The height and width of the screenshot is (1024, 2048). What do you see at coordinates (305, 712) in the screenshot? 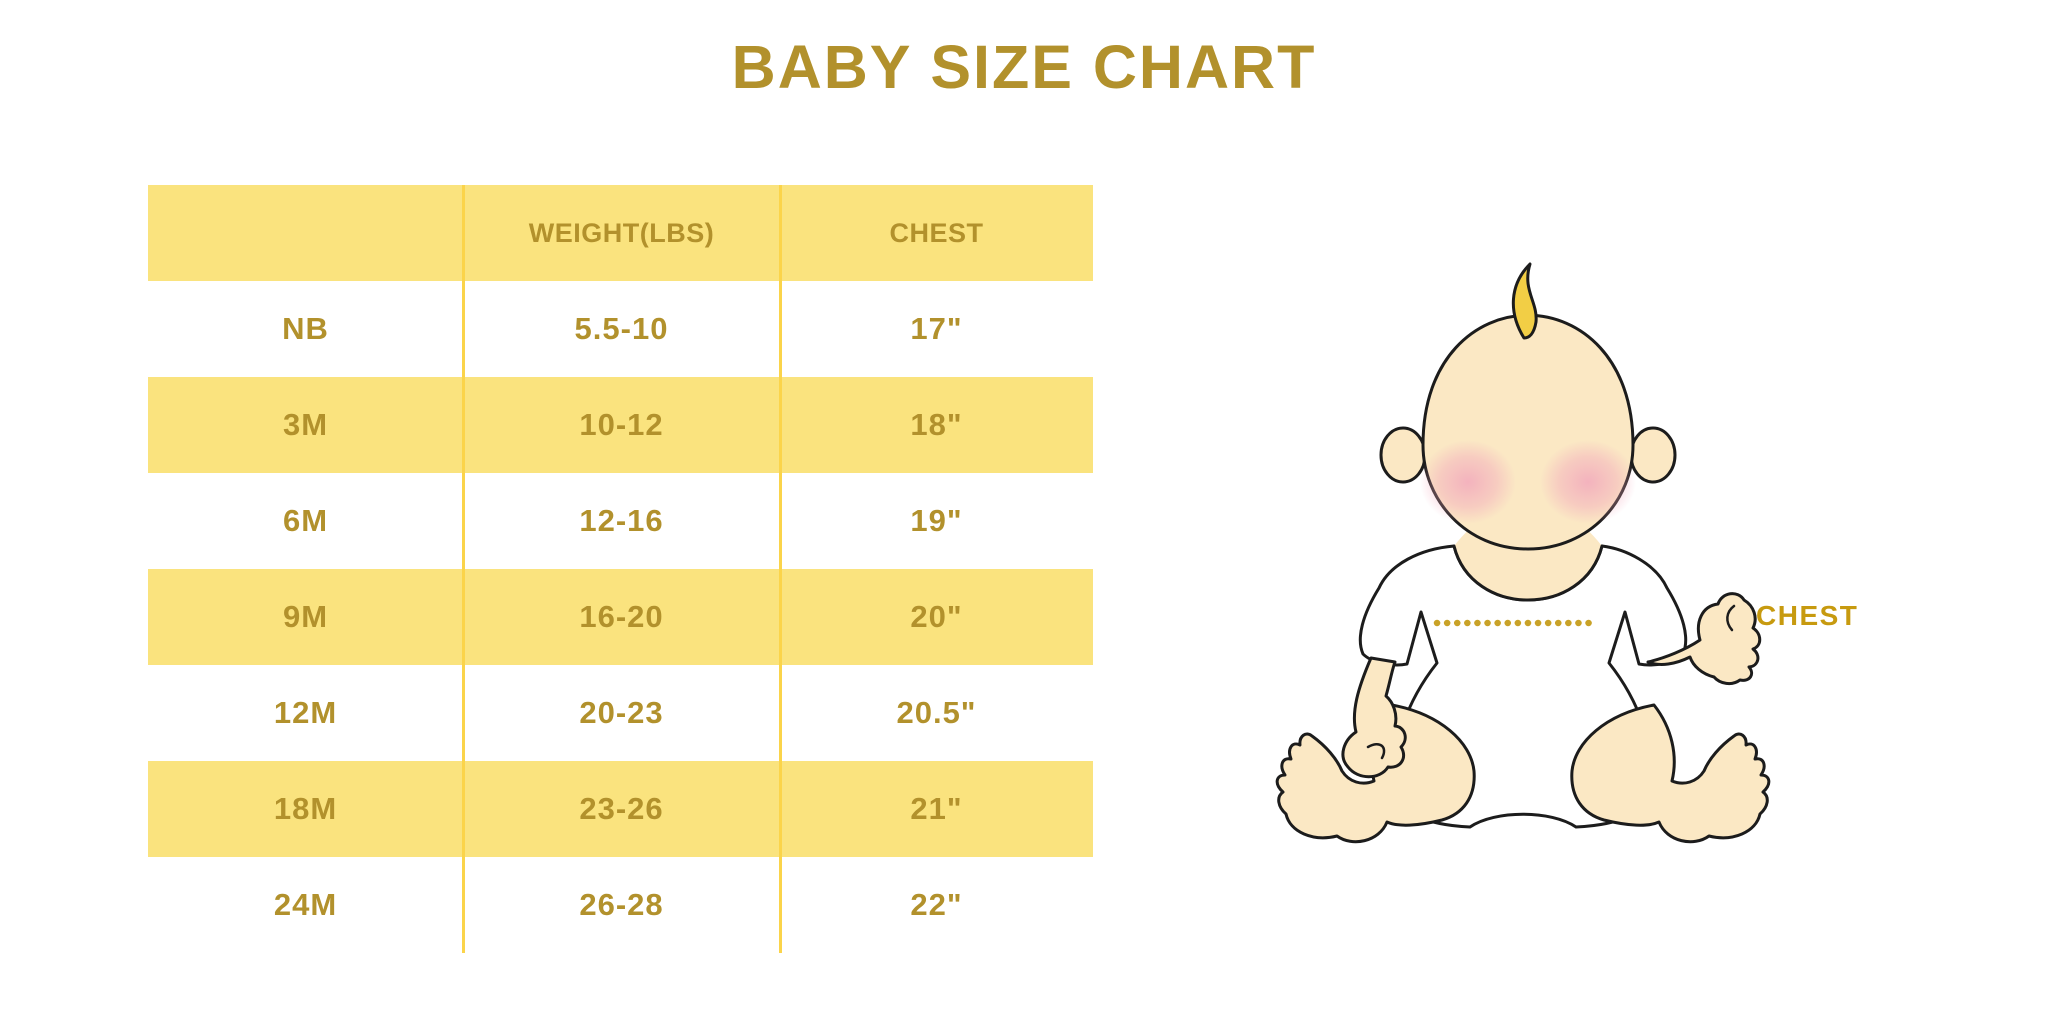
I see `size-value: 12M` at bounding box center [305, 712].